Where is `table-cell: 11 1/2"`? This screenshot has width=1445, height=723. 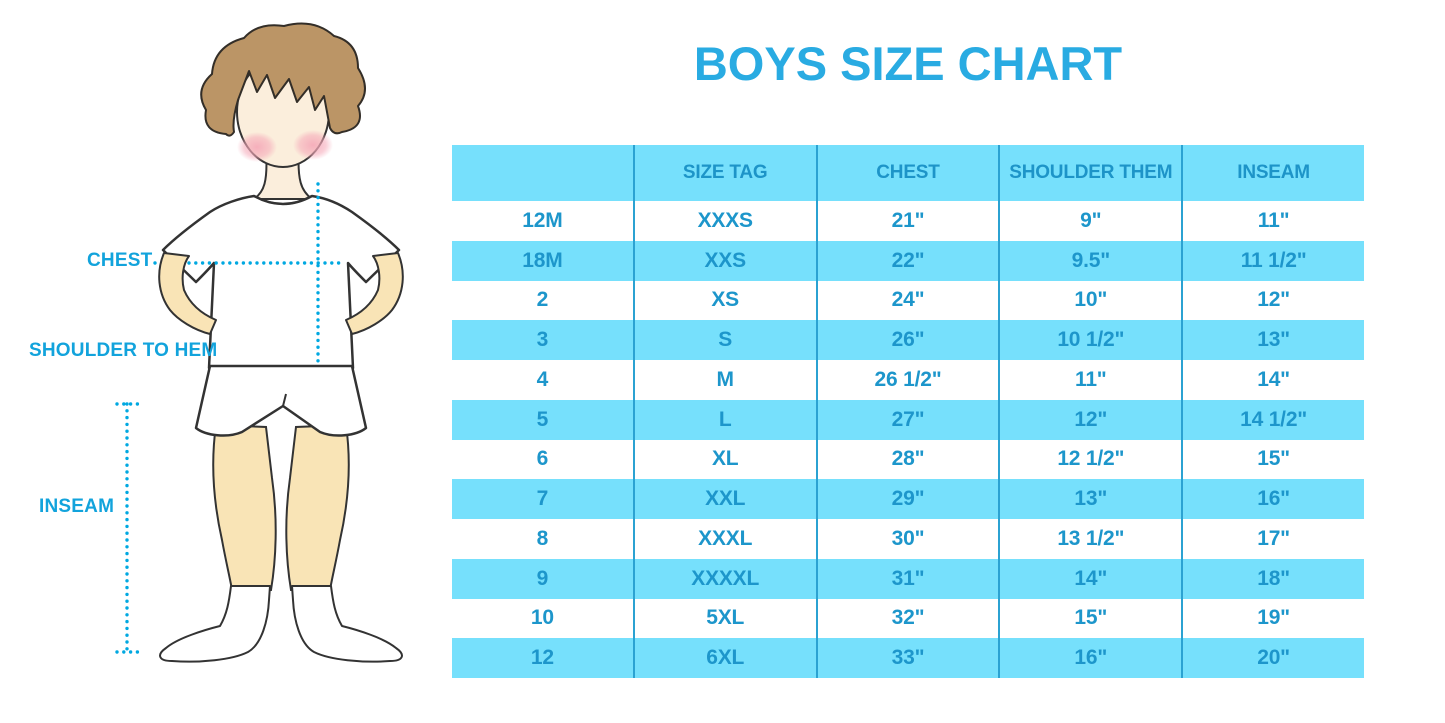
table-cell: 11 1/2" is located at coordinates (1273, 260).